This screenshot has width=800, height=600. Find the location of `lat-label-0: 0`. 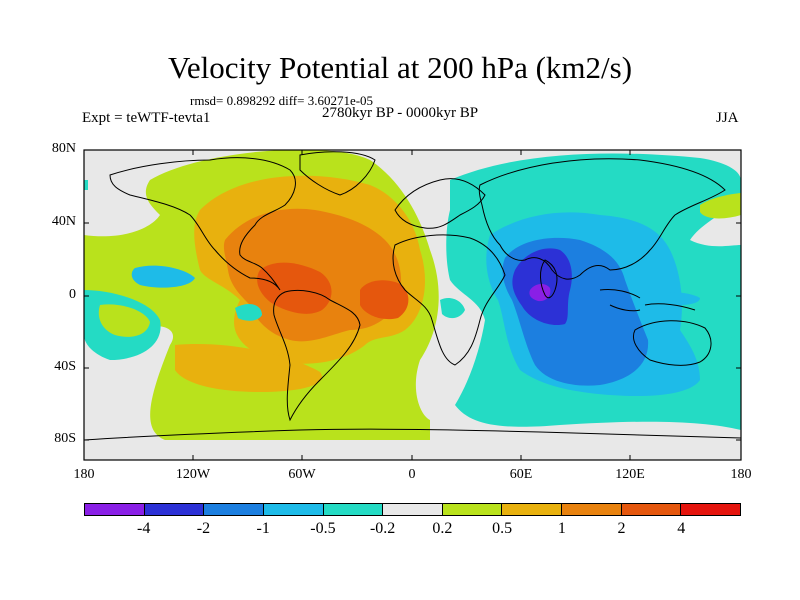

lat-label-0: 0 is located at coordinates (72, 294).